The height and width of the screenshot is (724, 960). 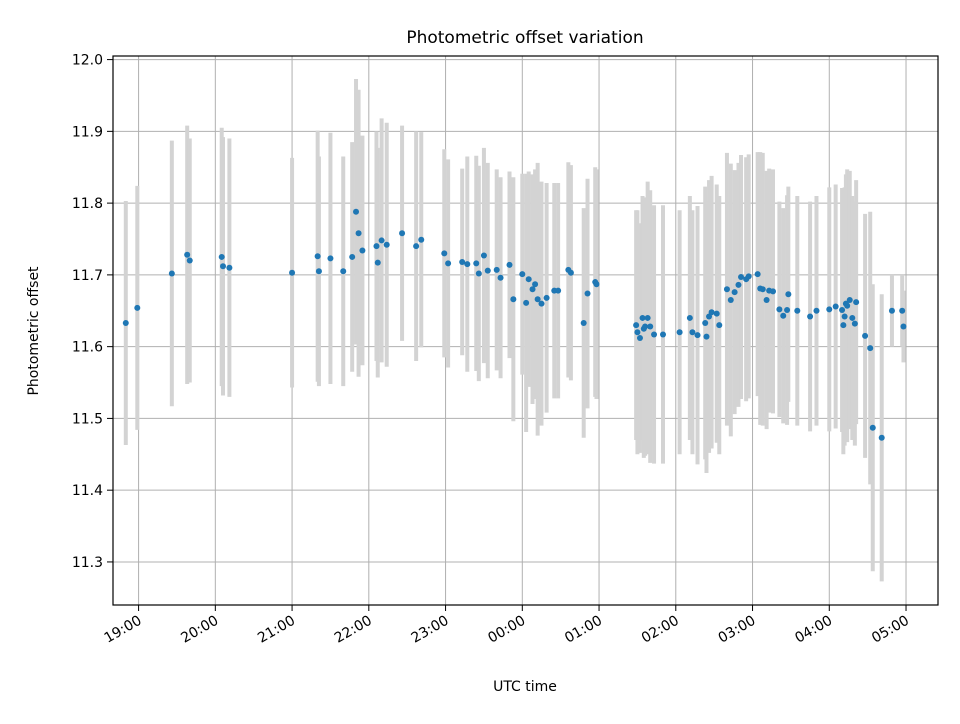 What do you see at coordinates (525, 687) in the screenshot?
I see `x-axis-label: UTC time` at bounding box center [525, 687].